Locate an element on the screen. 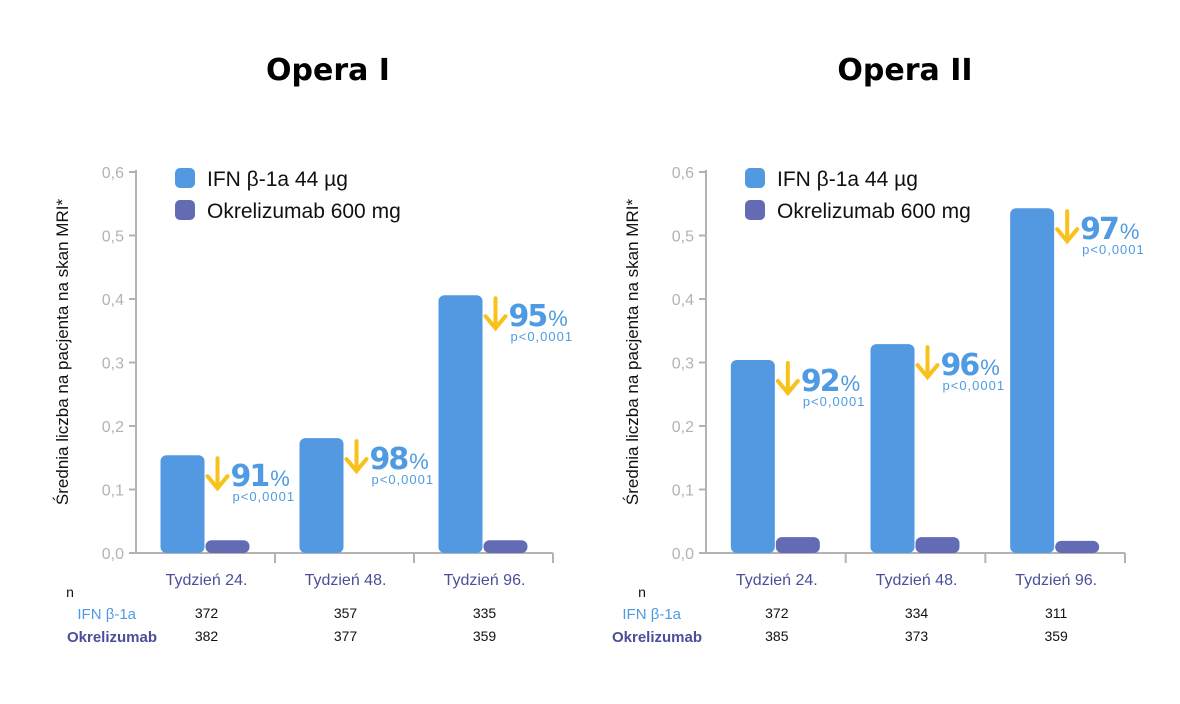  n-value: 373 is located at coordinates (917, 636).